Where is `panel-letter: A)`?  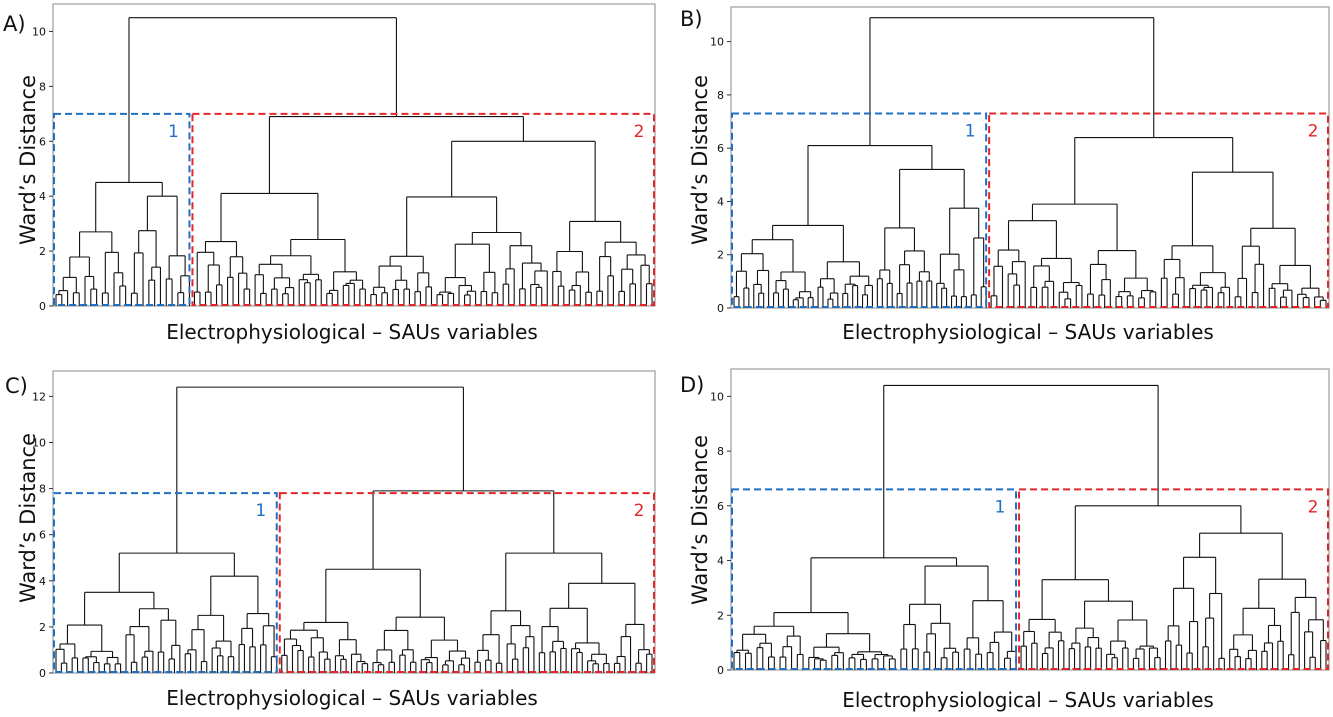
panel-letter: A) is located at coordinates (14, 24).